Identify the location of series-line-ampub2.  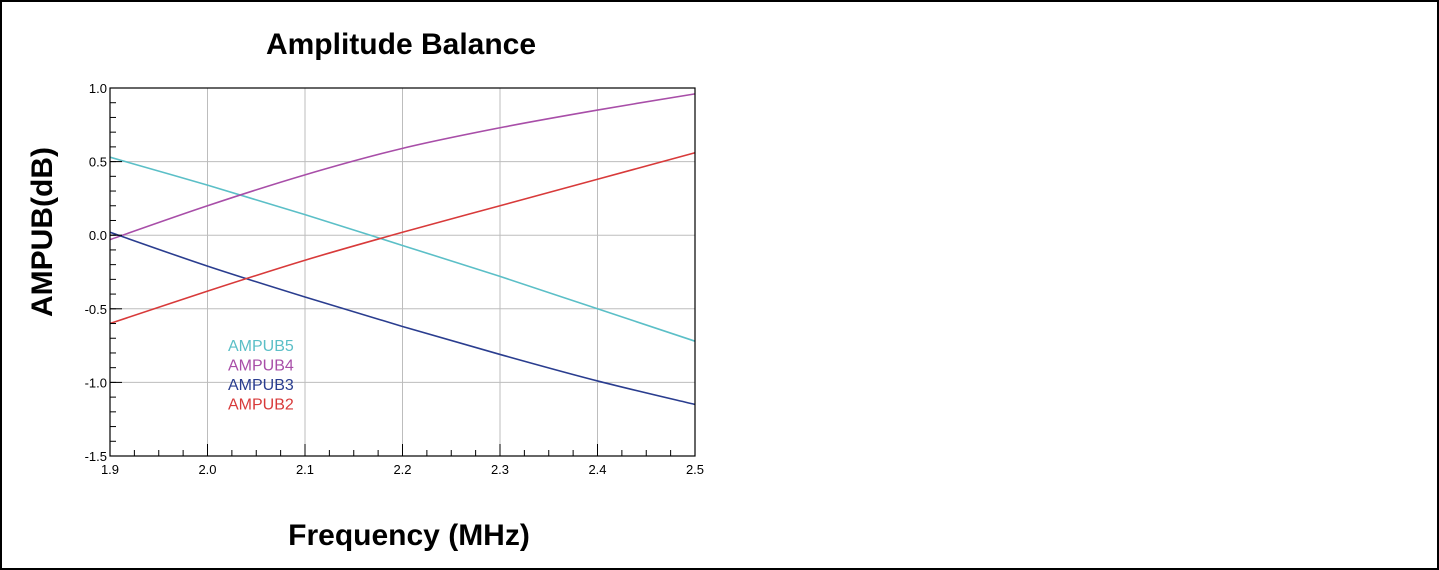
(402, 238).